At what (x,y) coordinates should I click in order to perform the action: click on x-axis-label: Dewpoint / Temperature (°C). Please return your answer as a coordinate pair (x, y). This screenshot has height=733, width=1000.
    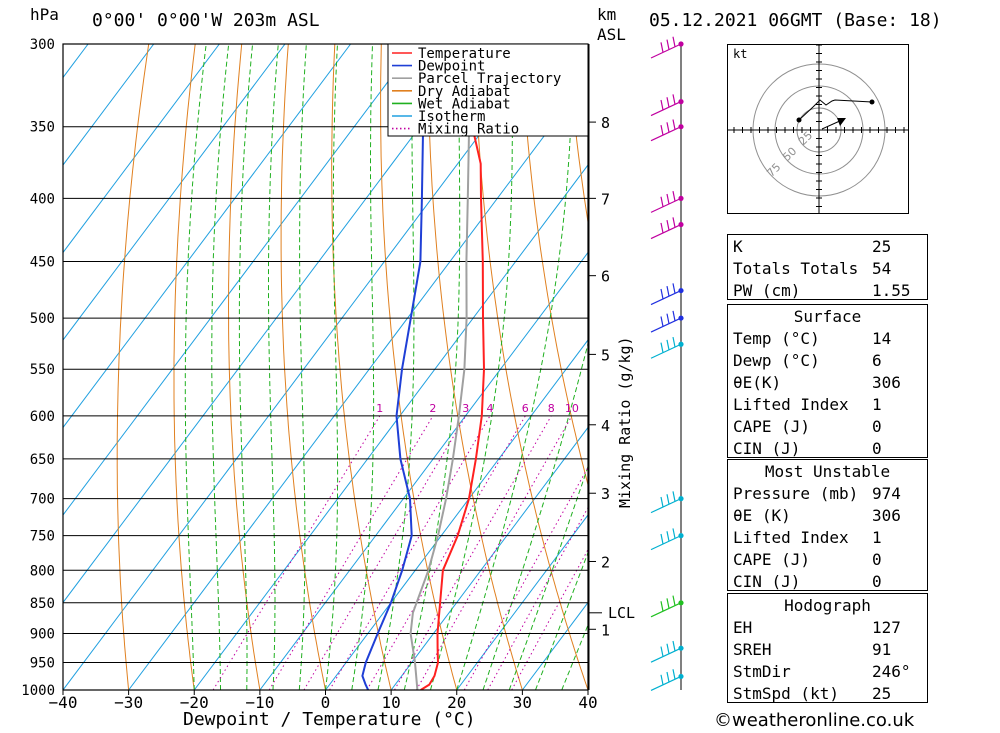
    Looking at the image, I should click on (329, 719).